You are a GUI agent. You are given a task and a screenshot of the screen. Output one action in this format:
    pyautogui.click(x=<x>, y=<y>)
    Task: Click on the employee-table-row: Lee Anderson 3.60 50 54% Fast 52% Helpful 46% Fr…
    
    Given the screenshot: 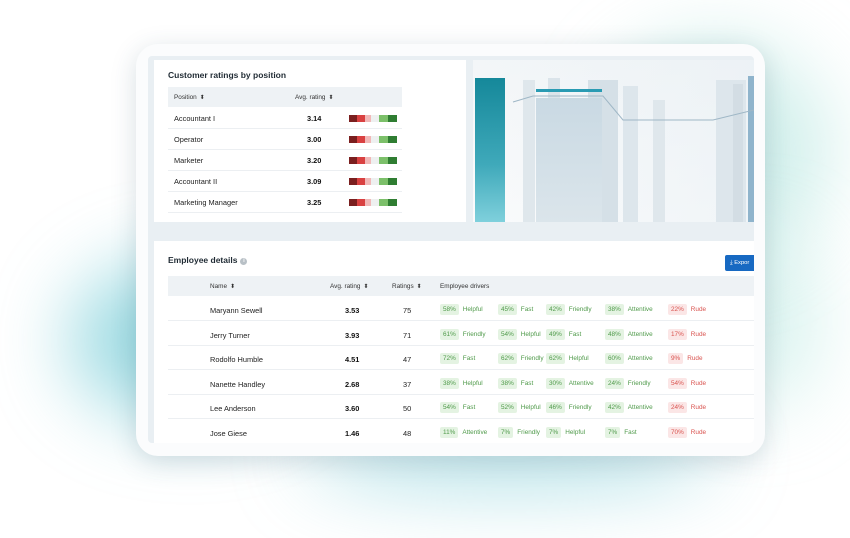 What is the action you would take?
    pyautogui.click(x=461, y=407)
    